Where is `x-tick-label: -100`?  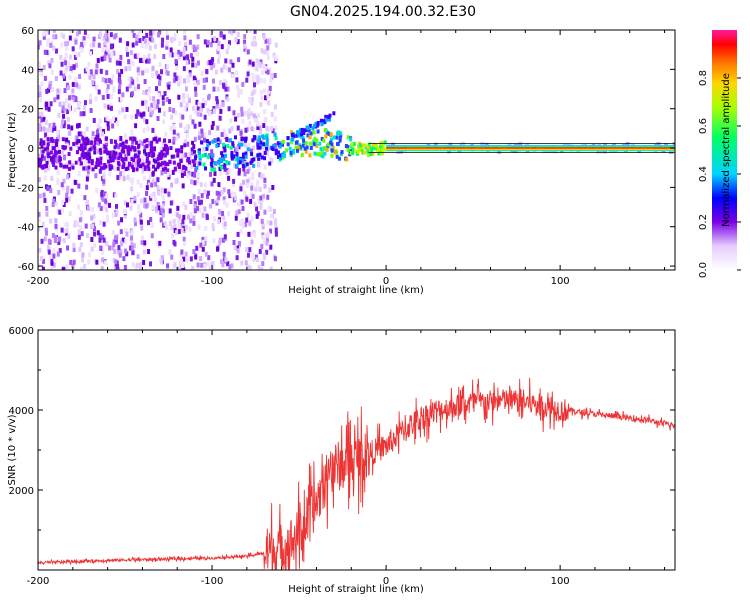 x-tick-label: -100 is located at coordinates (212, 281).